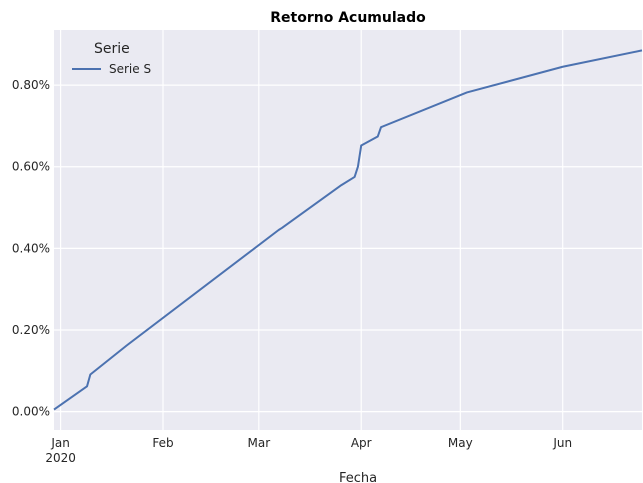  I want to click on x-axis-label: Fecha, so click(358, 477).